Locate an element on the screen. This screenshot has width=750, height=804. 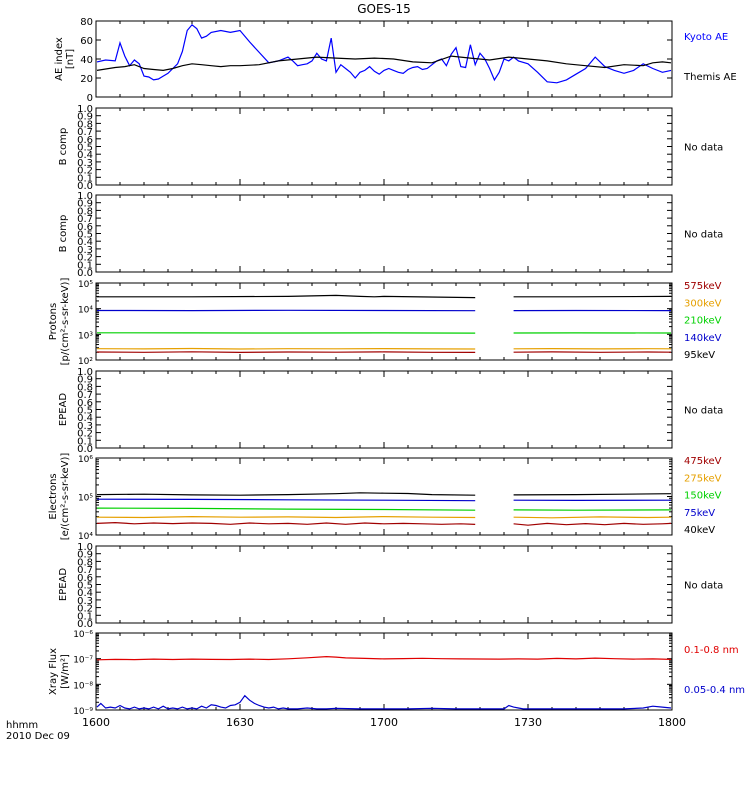
panel-frame-b2 is located at coordinates (384, 233).